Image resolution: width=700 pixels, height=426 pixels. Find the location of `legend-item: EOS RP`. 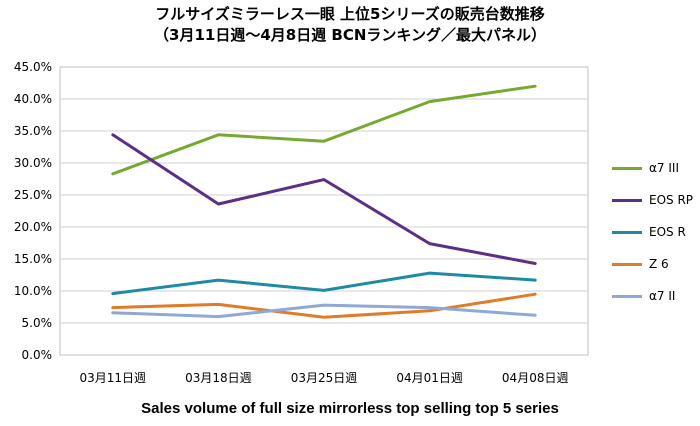

legend-item: EOS RP is located at coordinates (656, 200).